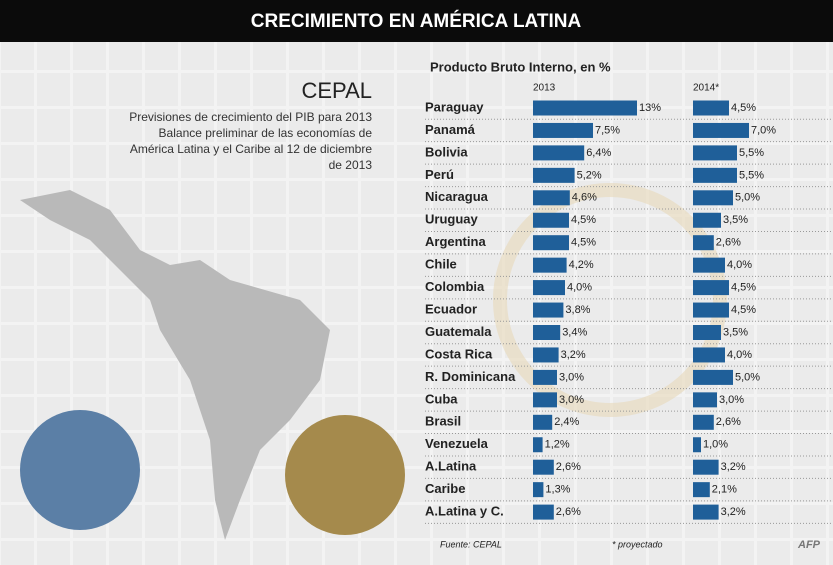 The image size is (833, 565). What do you see at coordinates (441, 398) in the screenshot?
I see `category-label: Cuba` at bounding box center [441, 398].